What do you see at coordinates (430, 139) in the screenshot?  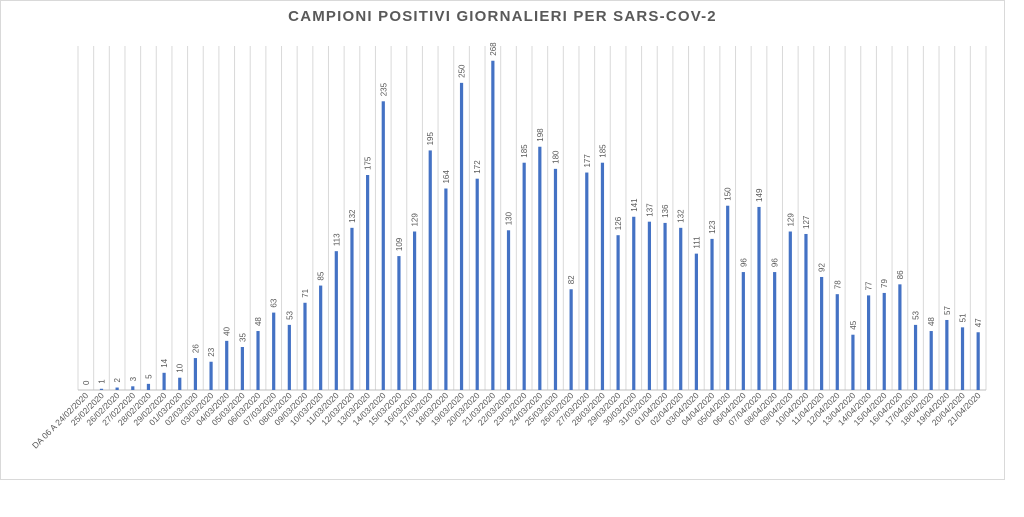 I see `data-label: 195` at bounding box center [430, 139].